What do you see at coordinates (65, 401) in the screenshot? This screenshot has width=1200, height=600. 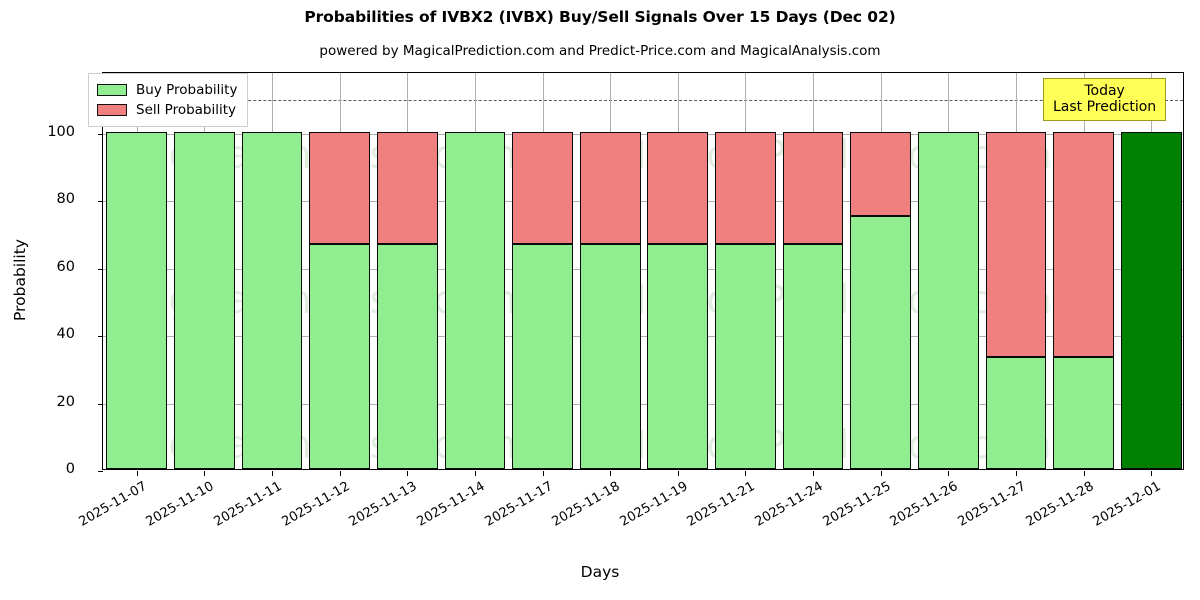 I see `y-axis-tick-label: 20` at bounding box center [65, 401].